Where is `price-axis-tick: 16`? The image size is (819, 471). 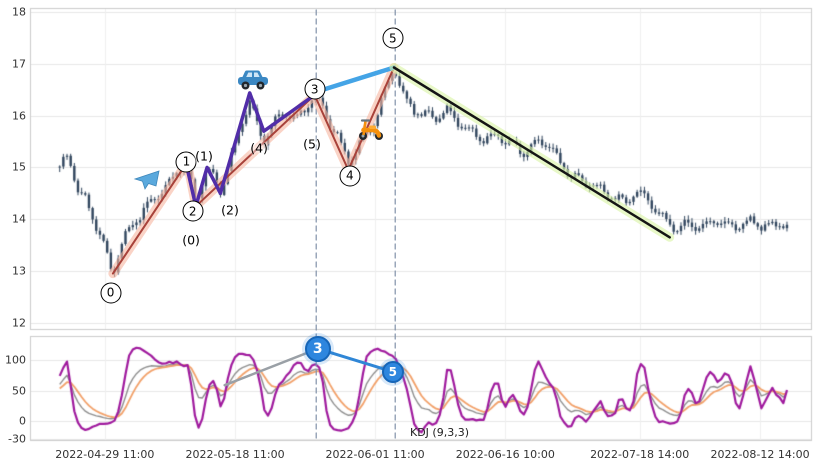
price-axis-tick: 16 is located at coordinates (19, 116).